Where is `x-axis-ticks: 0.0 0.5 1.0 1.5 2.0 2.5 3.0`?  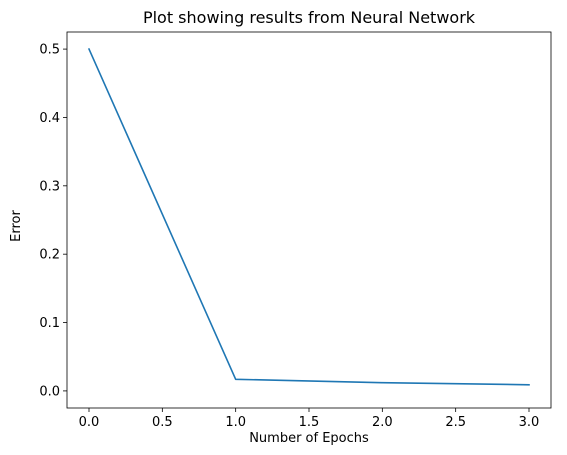 x-axis-ticks: 0.0 0.5 1.0 1.5 2.0 2.5 3.0 is located at coordinates (309, 419).